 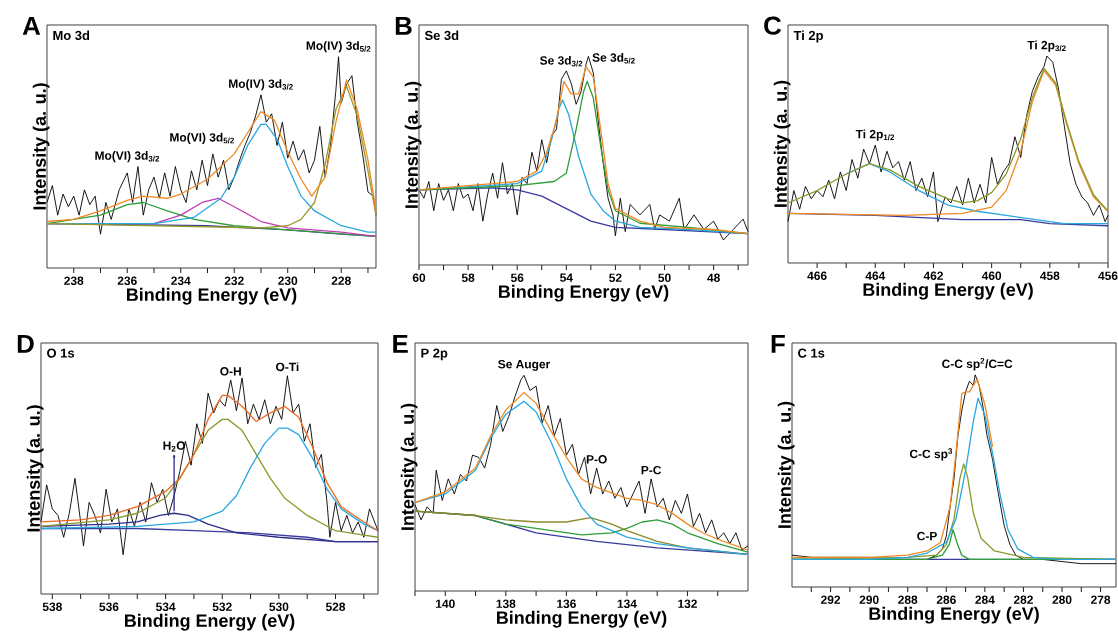 I want to click on chart-subtitle: Mo 3d, so click(x=71, y=35).